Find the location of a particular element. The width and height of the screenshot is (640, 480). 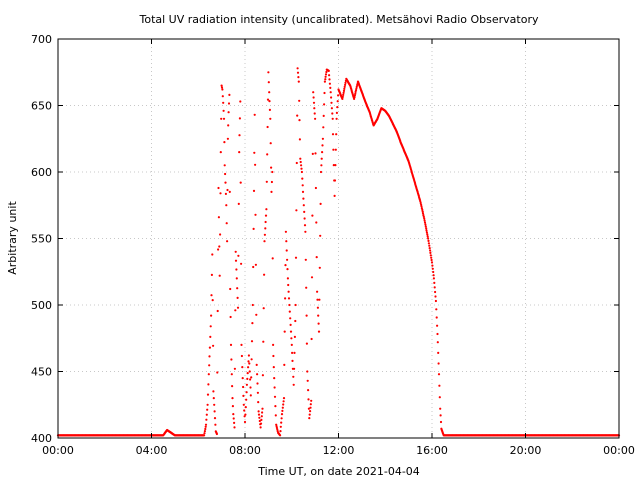

x-axis-label: Time UT, on date 2021-04-04 is located at coordinates (338, 471).